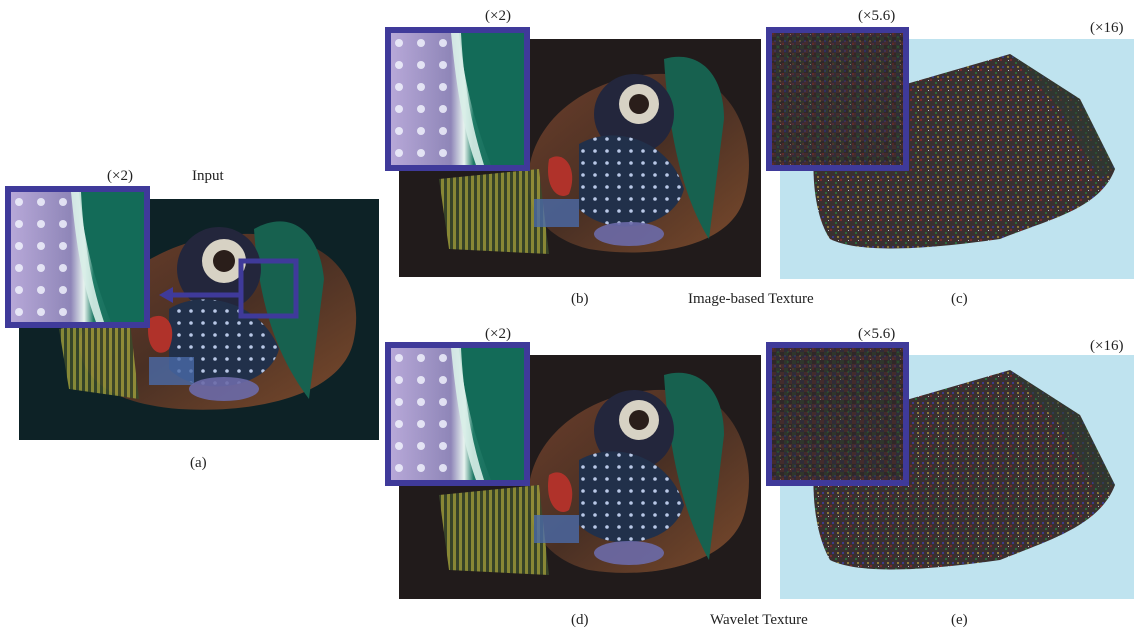 The height and width of the screenshot is (630, 1134). What do you see at coordinates (198, 463) in the screenshot?
I see `panel-a-caption: (a)` at bounding box center [198, 463].